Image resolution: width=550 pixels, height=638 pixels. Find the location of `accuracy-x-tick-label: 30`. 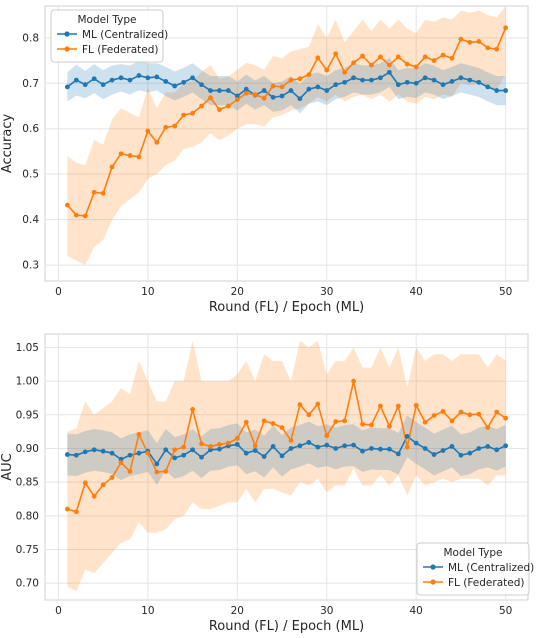

accuracy-x-tick-label: 30 is located at coordinates (326, 292).